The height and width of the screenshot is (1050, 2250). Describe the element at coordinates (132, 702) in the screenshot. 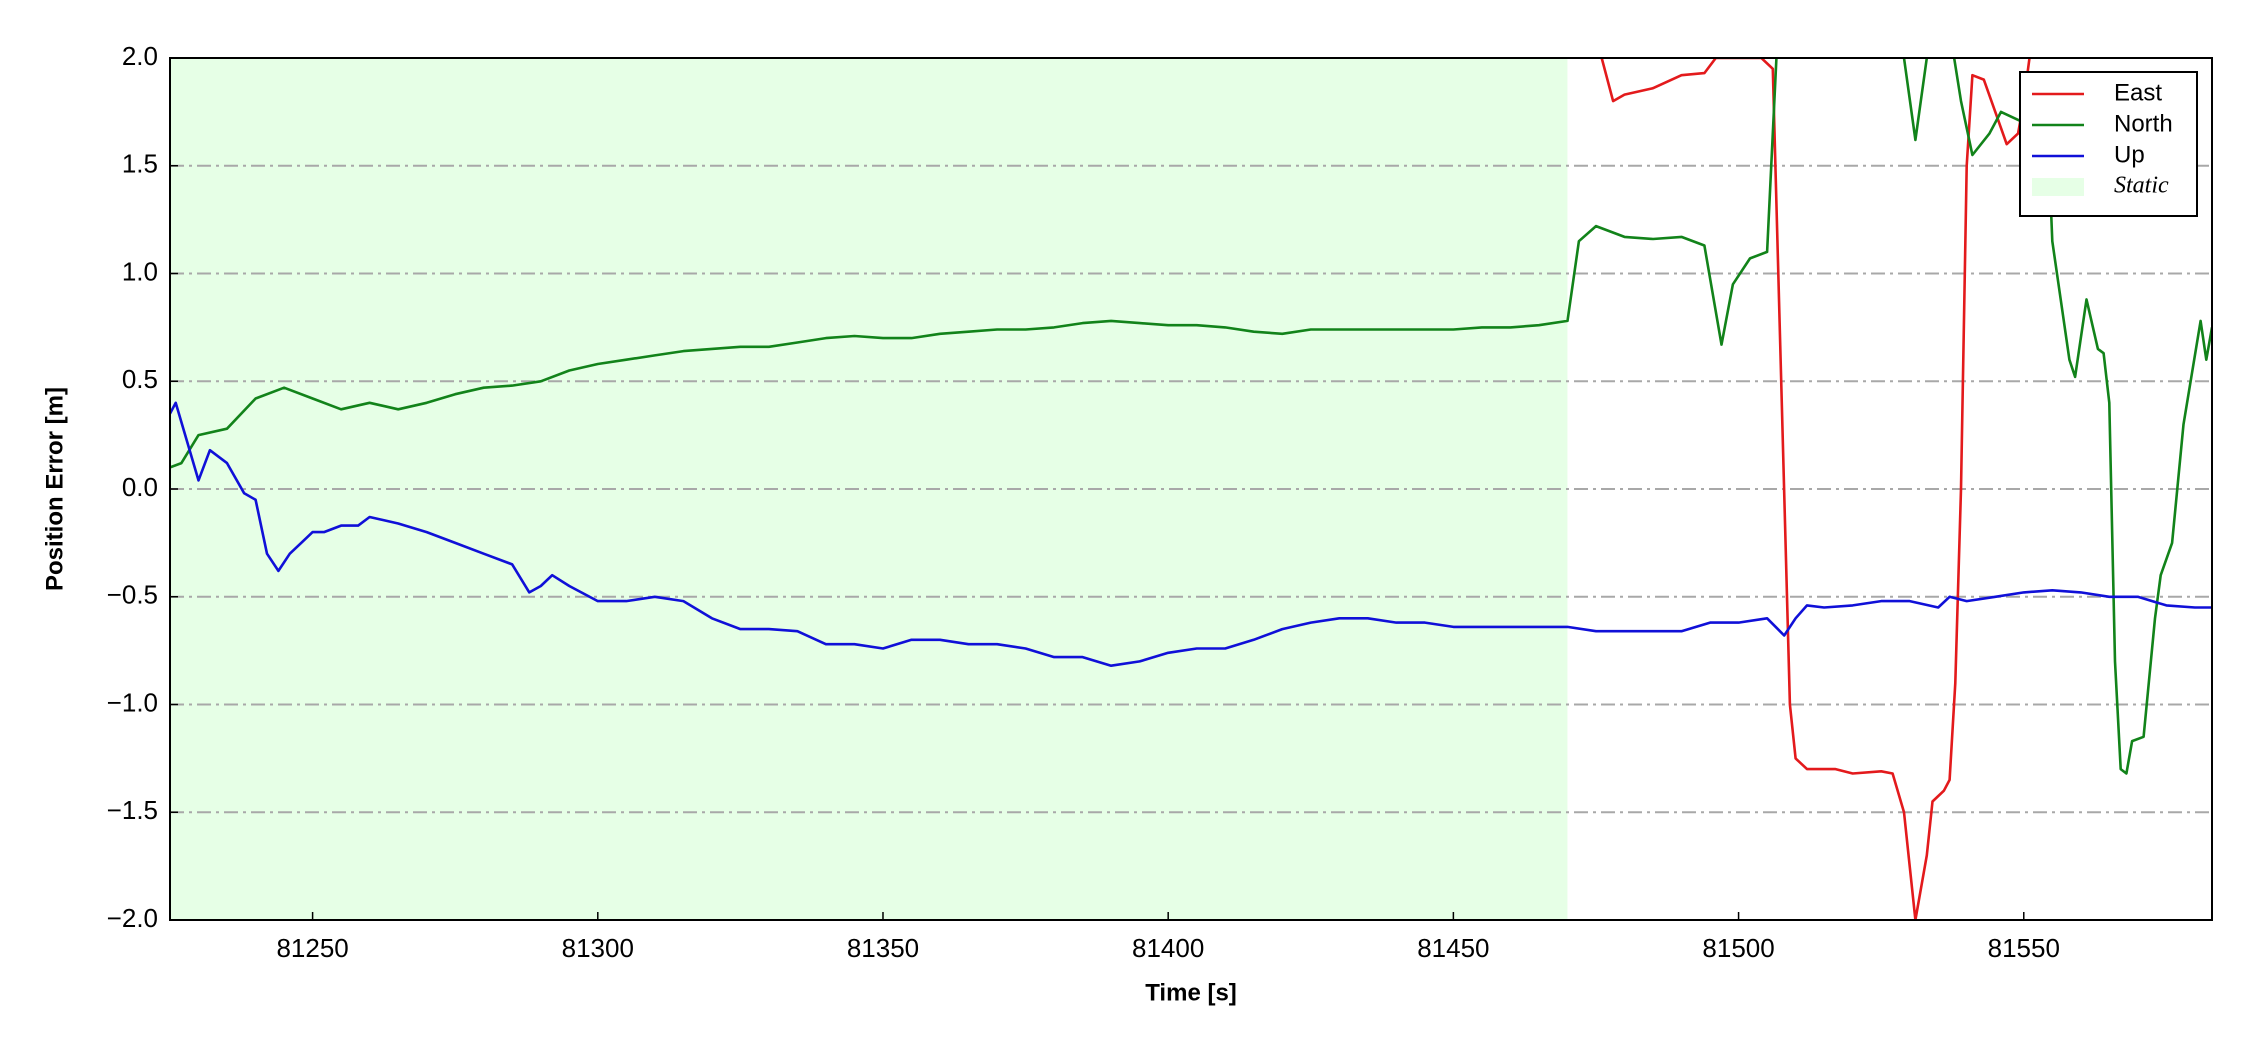

I see `y-tick-label: −1.0` at that location.